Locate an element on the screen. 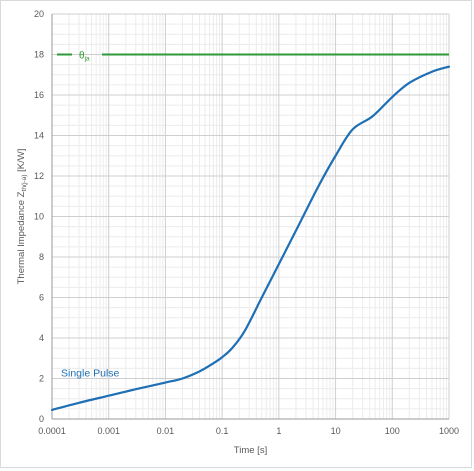 The width and height of the screenshot is (474, 471). y-tick-label: 4 is located at coordinates (41, 338).